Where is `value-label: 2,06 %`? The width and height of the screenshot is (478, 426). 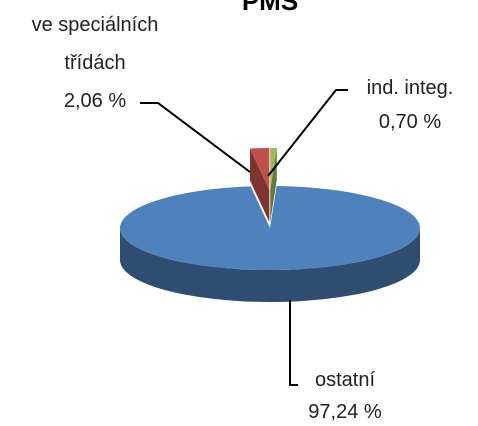 value-label: 2,06 % is located at coordinates (95, 101).